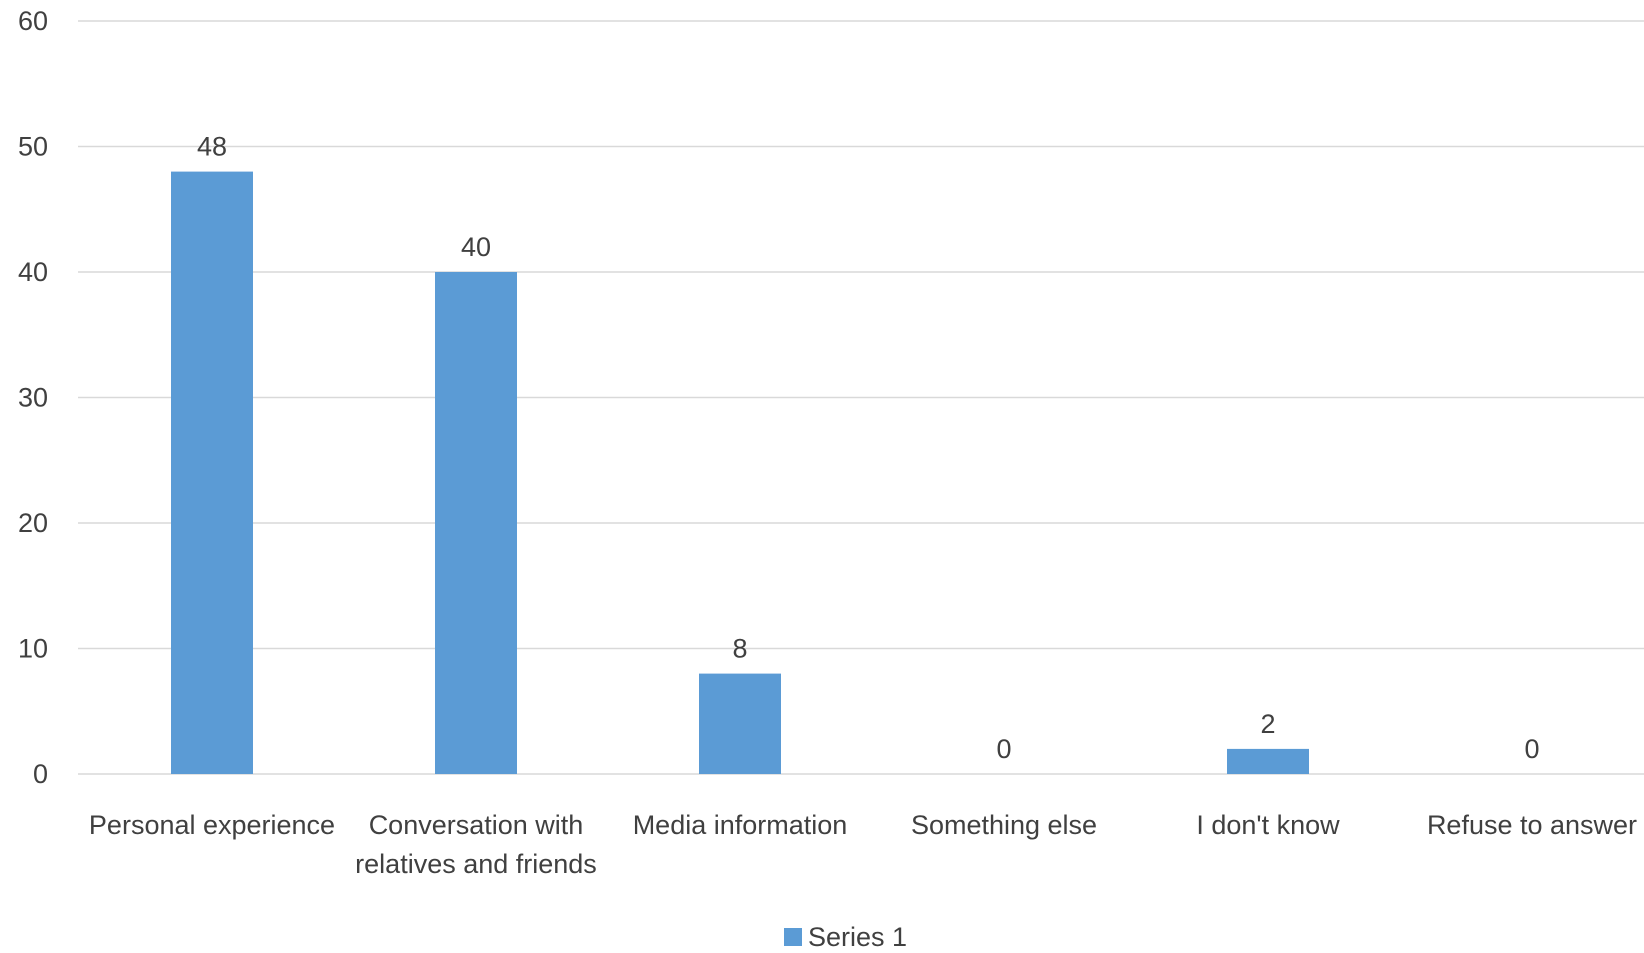 This screenshot has width=1644, height=953. Describe the element at coordinates (476, 844) in the screenshot. I see `x-tick-label-1: Conversation with relatives and friends` at that location.